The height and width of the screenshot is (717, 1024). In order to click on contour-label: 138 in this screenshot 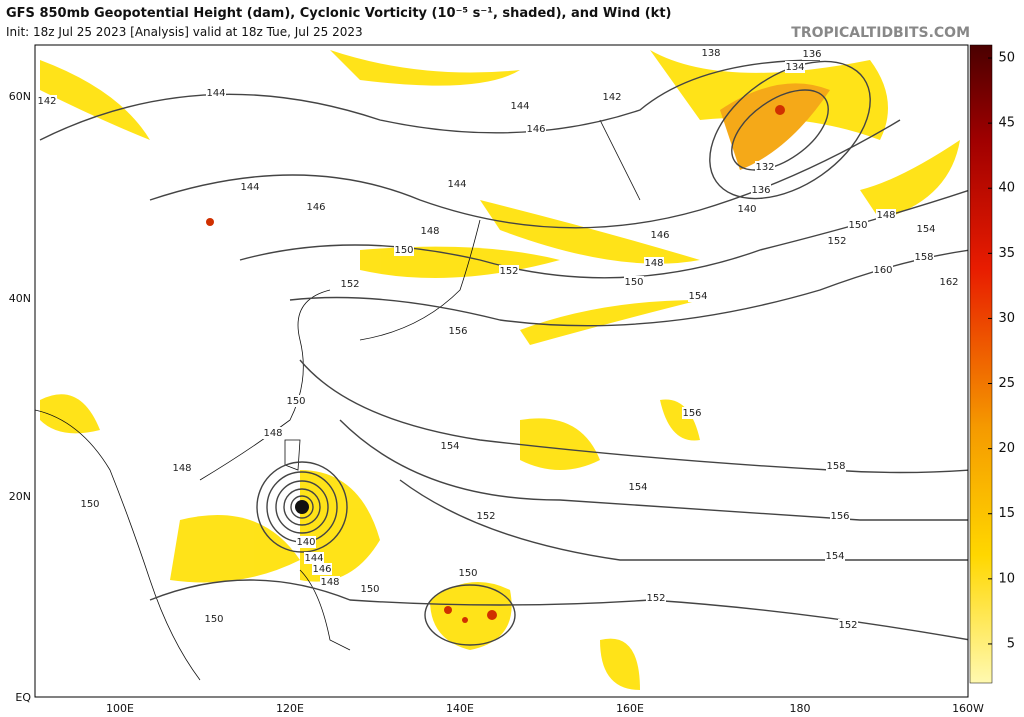, I will do `click(710, 53)`.